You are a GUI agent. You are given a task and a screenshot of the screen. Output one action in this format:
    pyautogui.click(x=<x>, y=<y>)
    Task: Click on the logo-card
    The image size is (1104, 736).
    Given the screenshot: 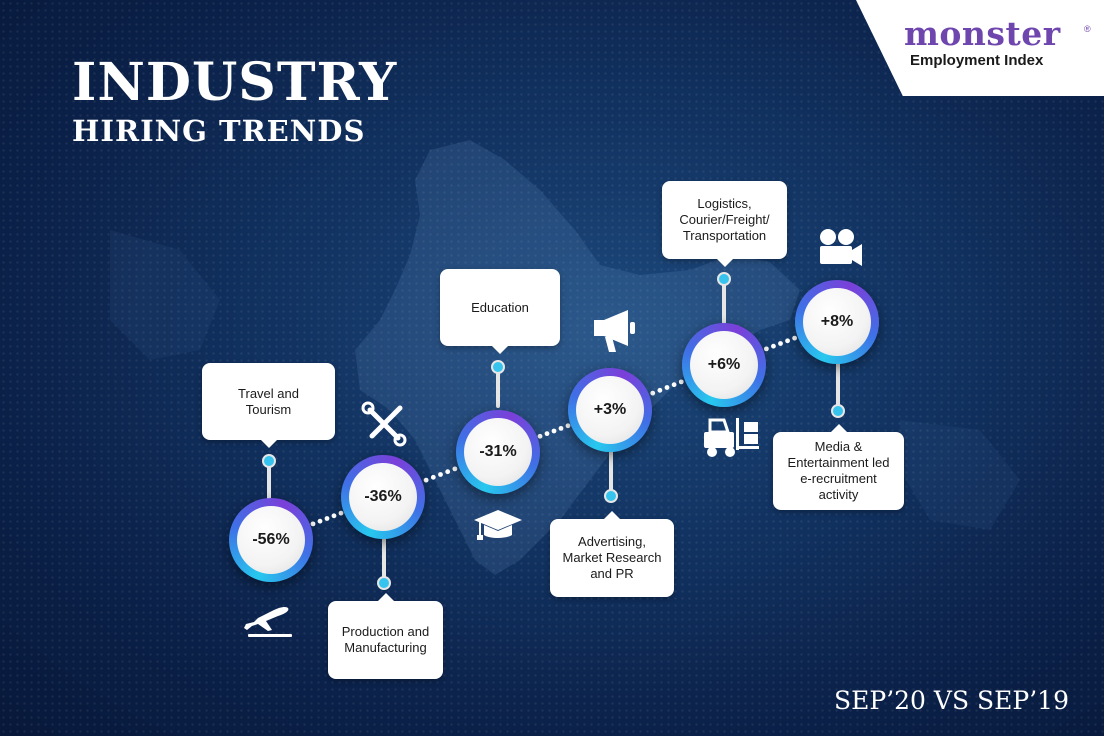 What is the action you would take?
    pyautogui.click(x=980, y=48)
    